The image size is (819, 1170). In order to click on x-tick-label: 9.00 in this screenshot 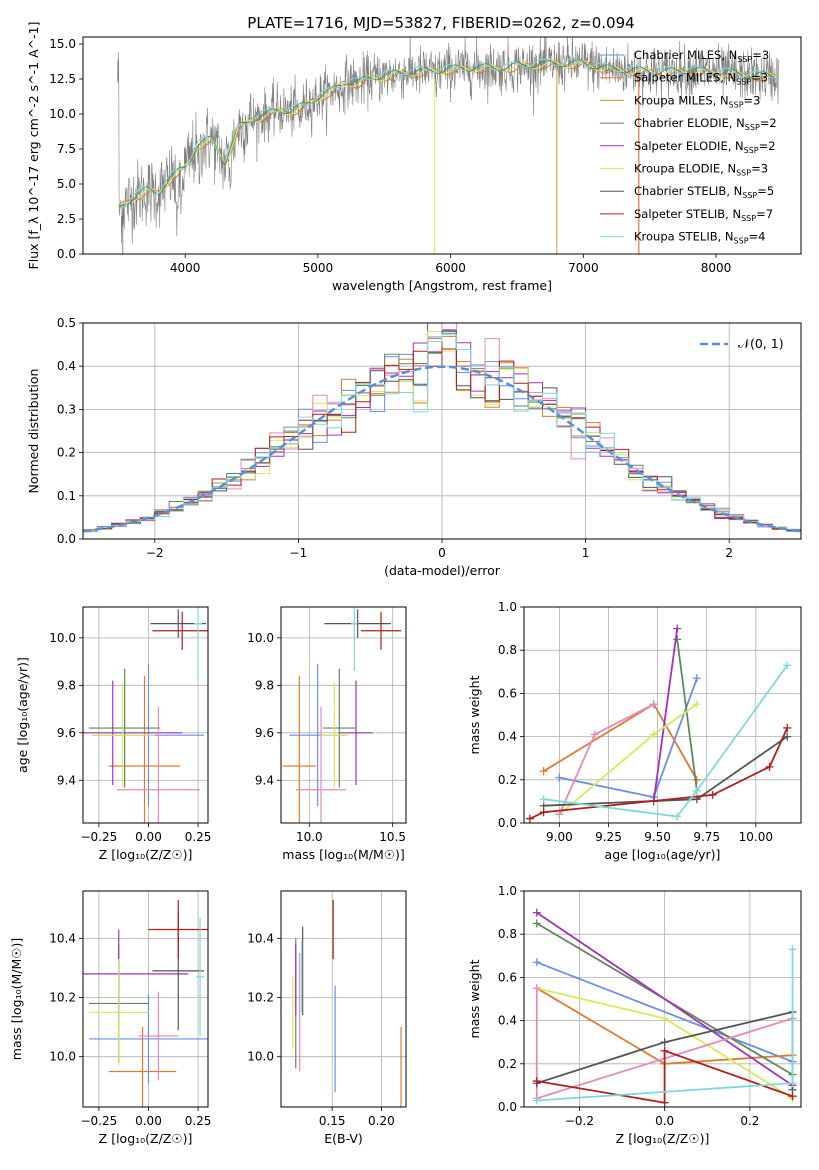, I will do `click(559, 837)`.